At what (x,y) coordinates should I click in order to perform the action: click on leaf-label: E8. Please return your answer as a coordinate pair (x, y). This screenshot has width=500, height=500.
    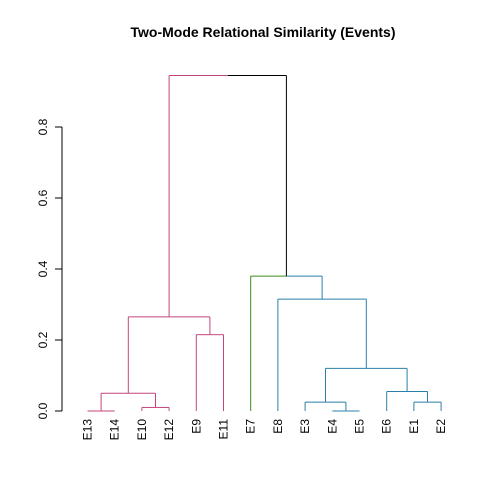
    Looking at the image, I should click on (278, 426).